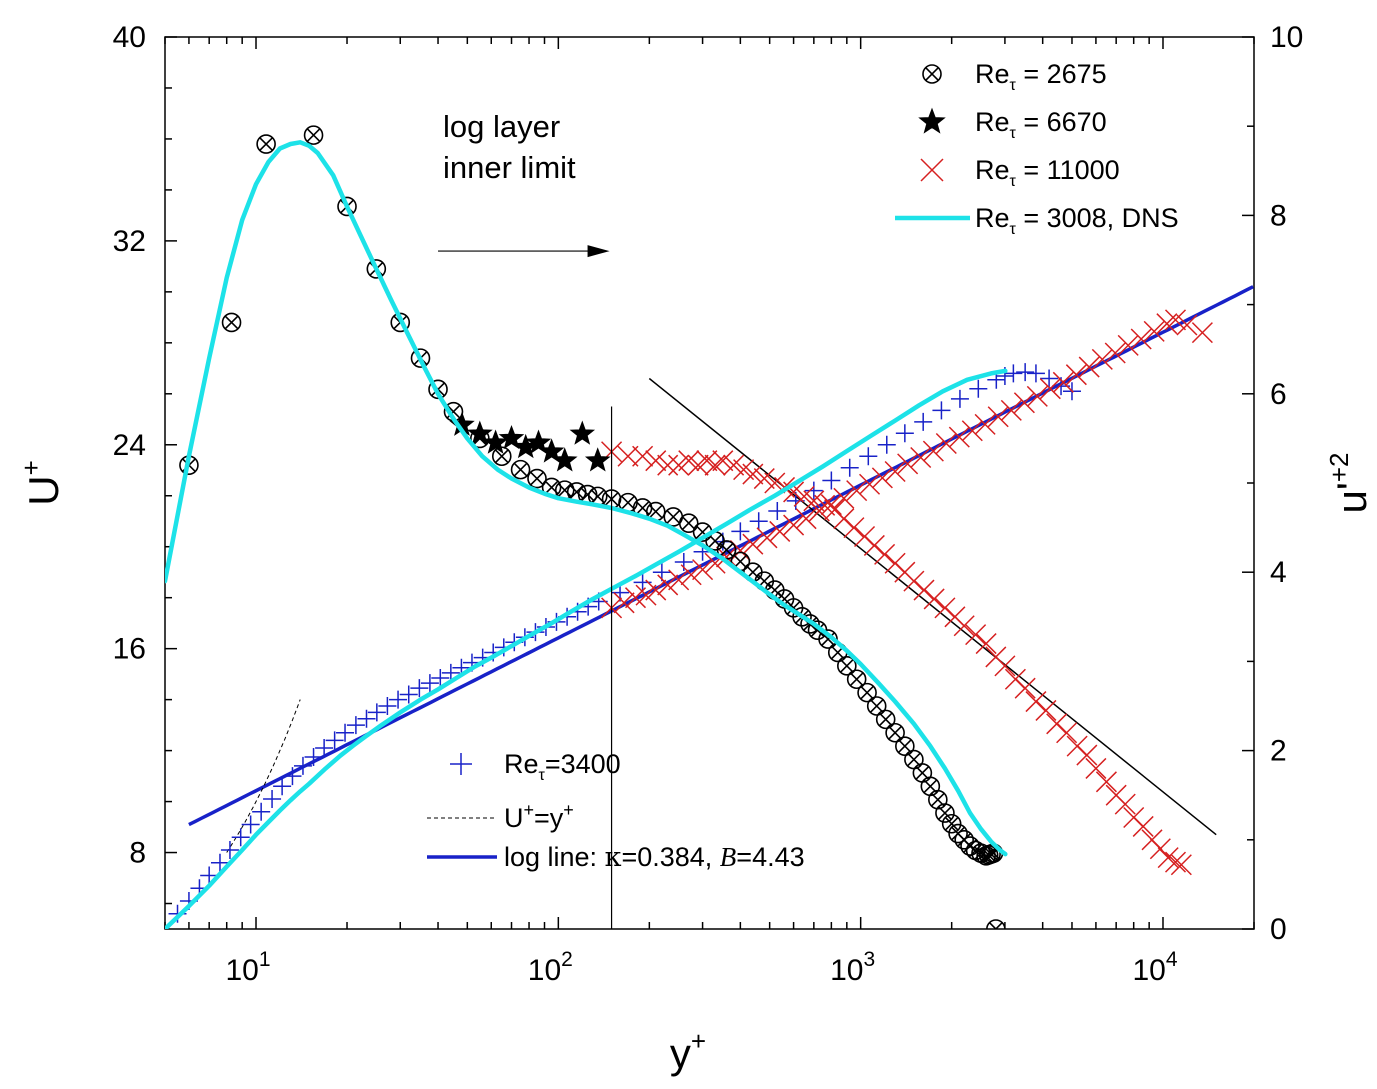  Describe the element at coordinates (129, 241) in the screenshot. I see `y-left-tick-label: 32` at that location.